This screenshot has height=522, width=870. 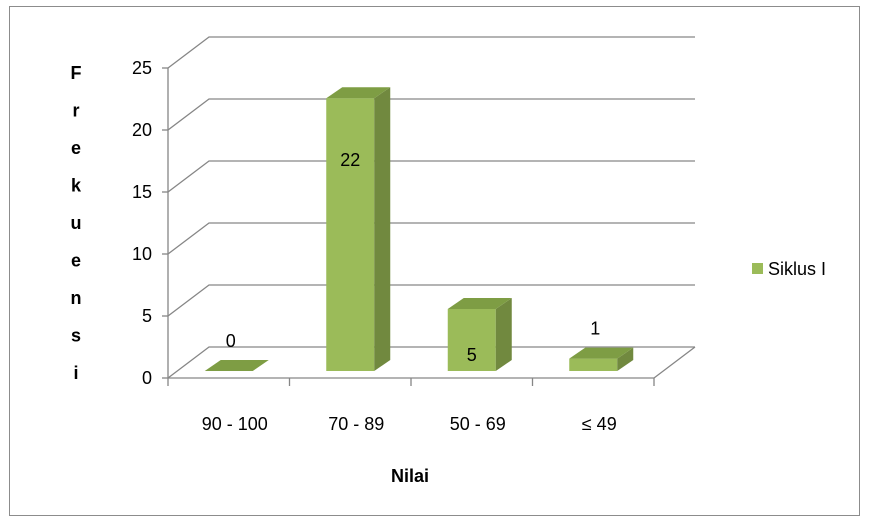 What do you see at coordinates (142, 68) in the screenshot?
I see `y-tick-label-25: 25` at bounding box center [142, 68].